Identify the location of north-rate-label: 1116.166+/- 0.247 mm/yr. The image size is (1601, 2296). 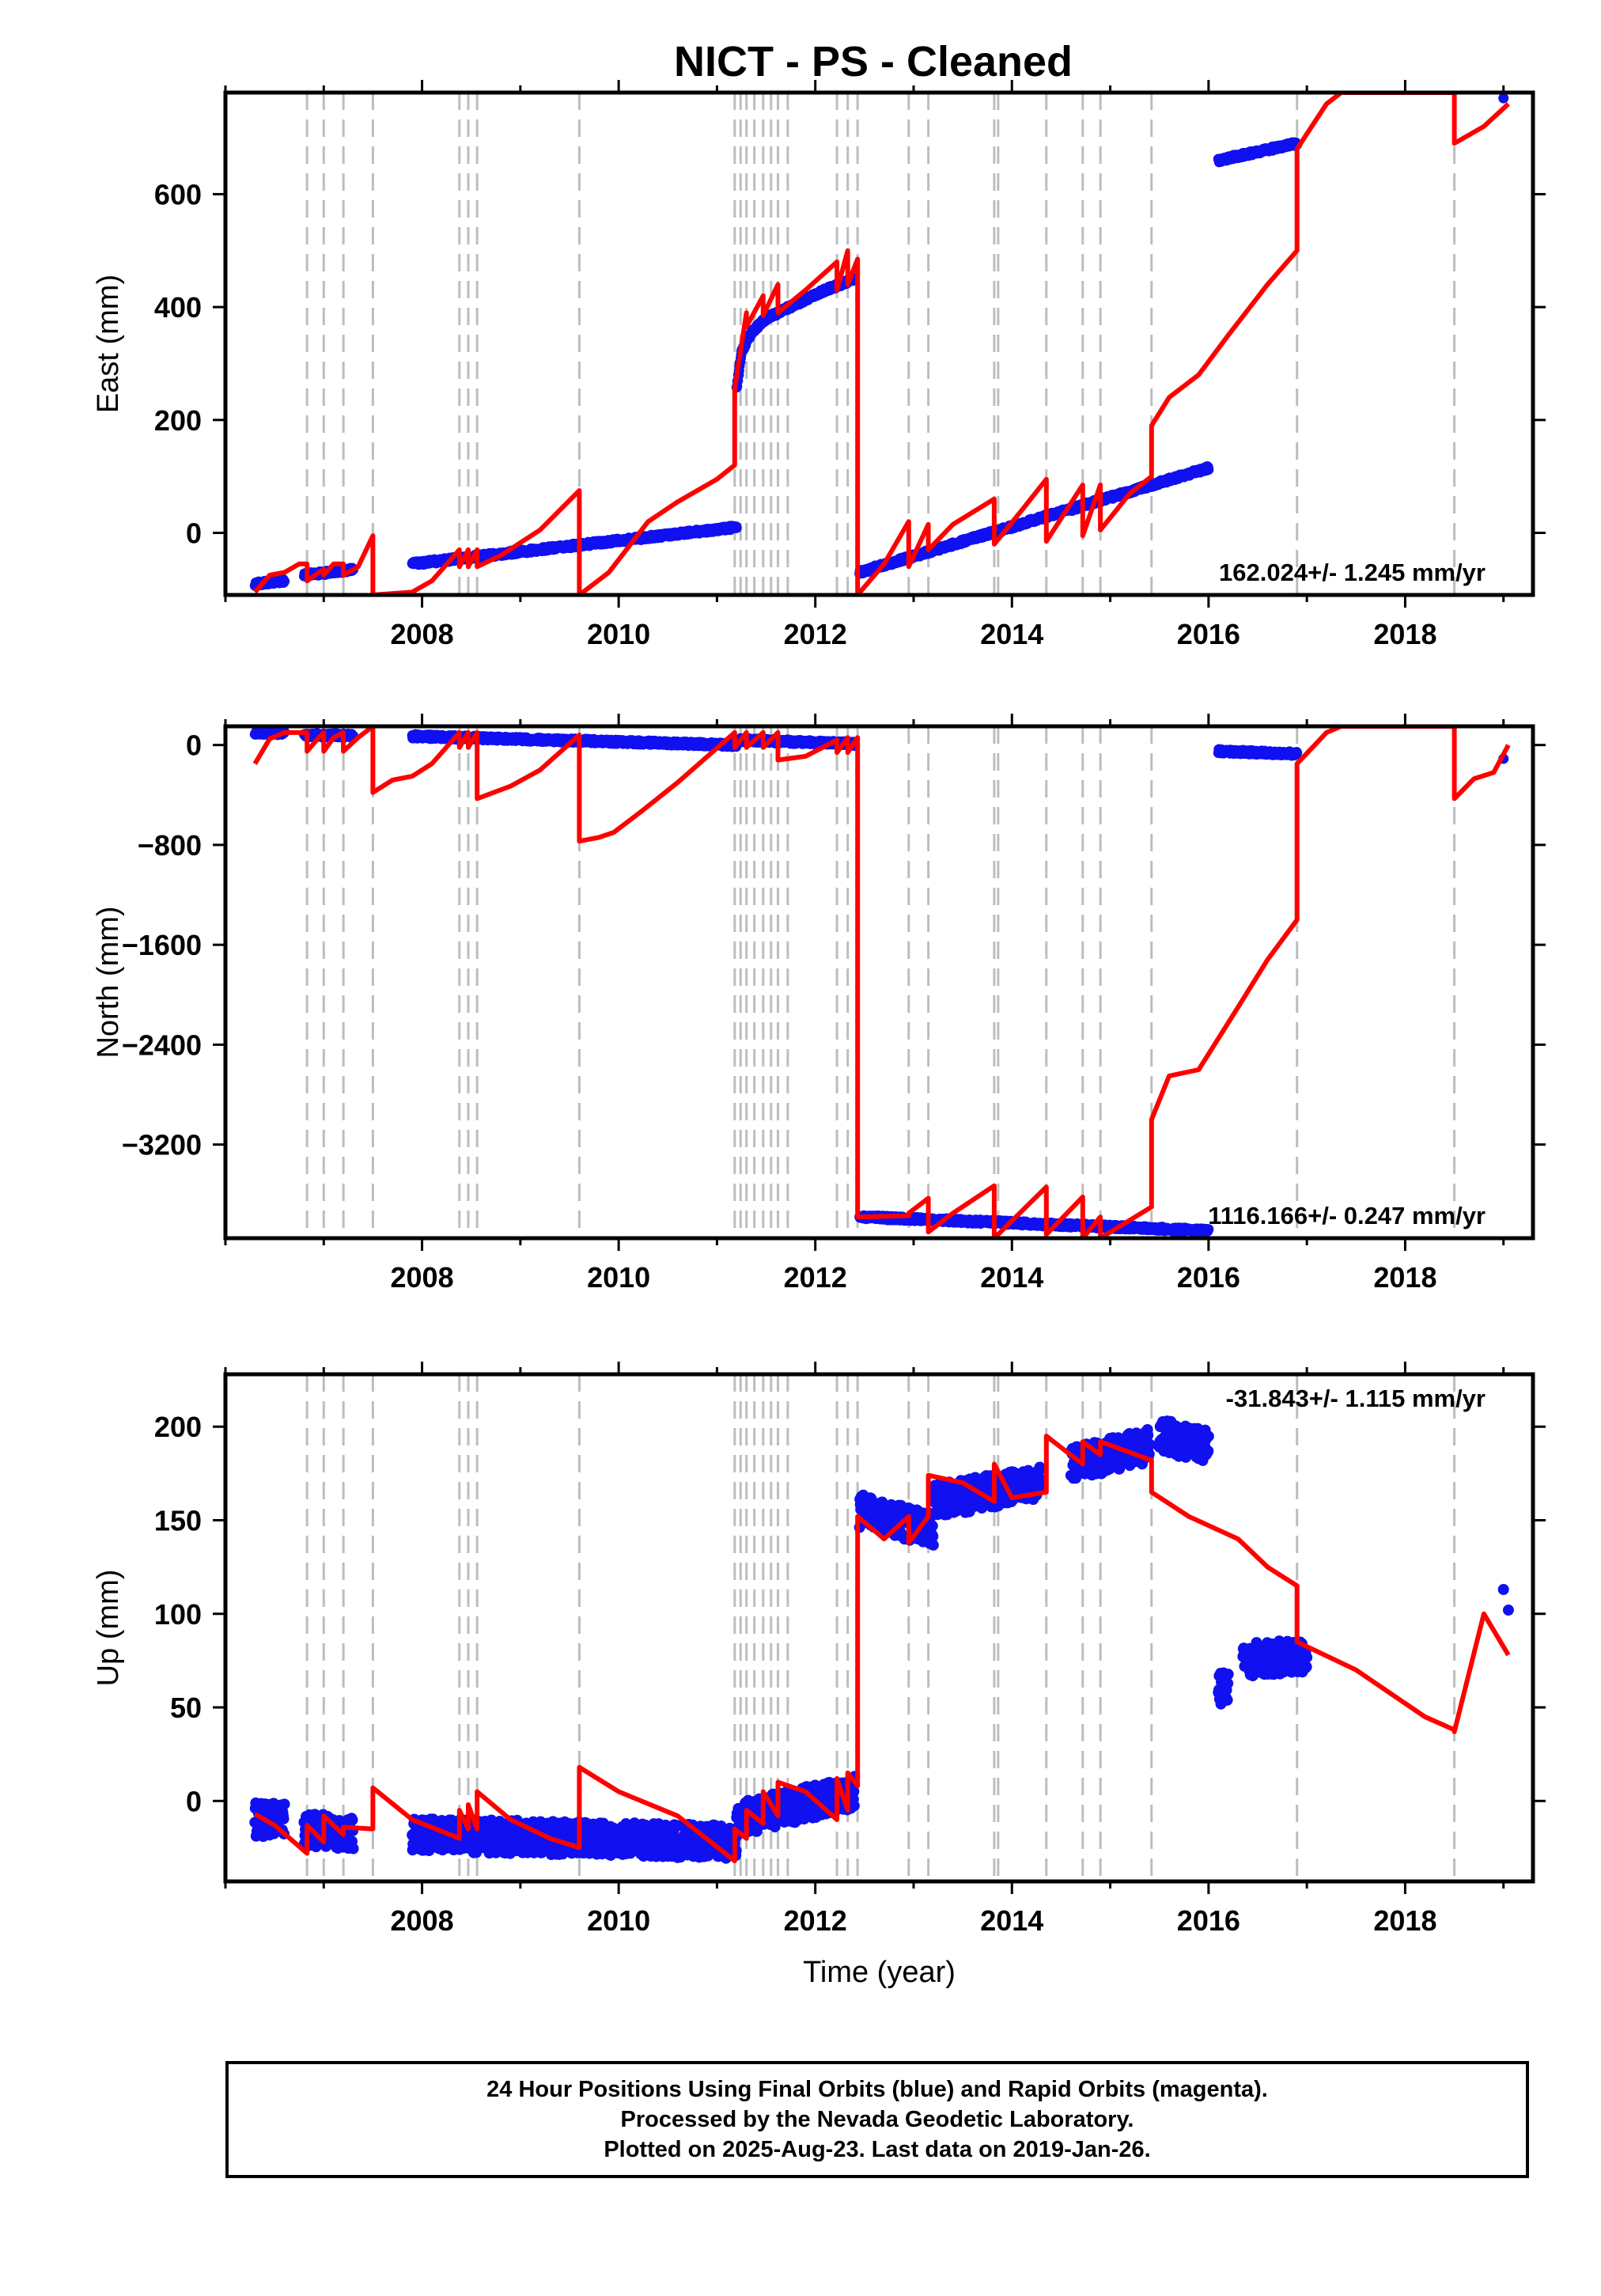
(1347, 1215).